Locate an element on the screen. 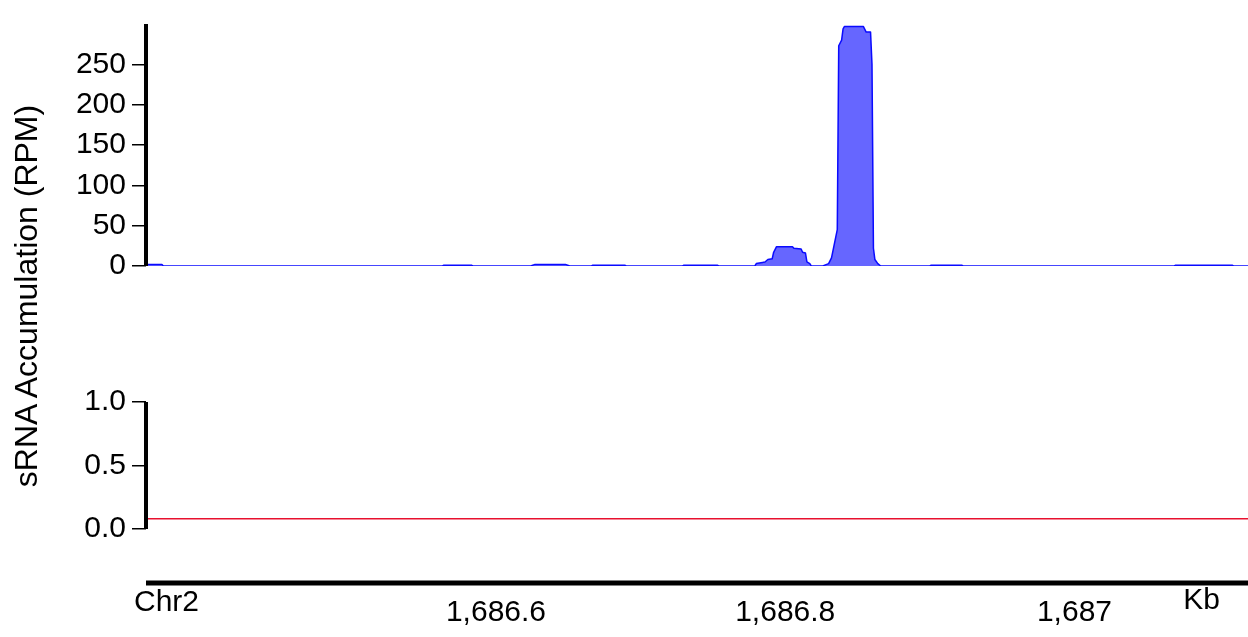 The height and width of the screenshot is (637, 1248). y-tick-label: 50 is located at coordinates (109, 223).